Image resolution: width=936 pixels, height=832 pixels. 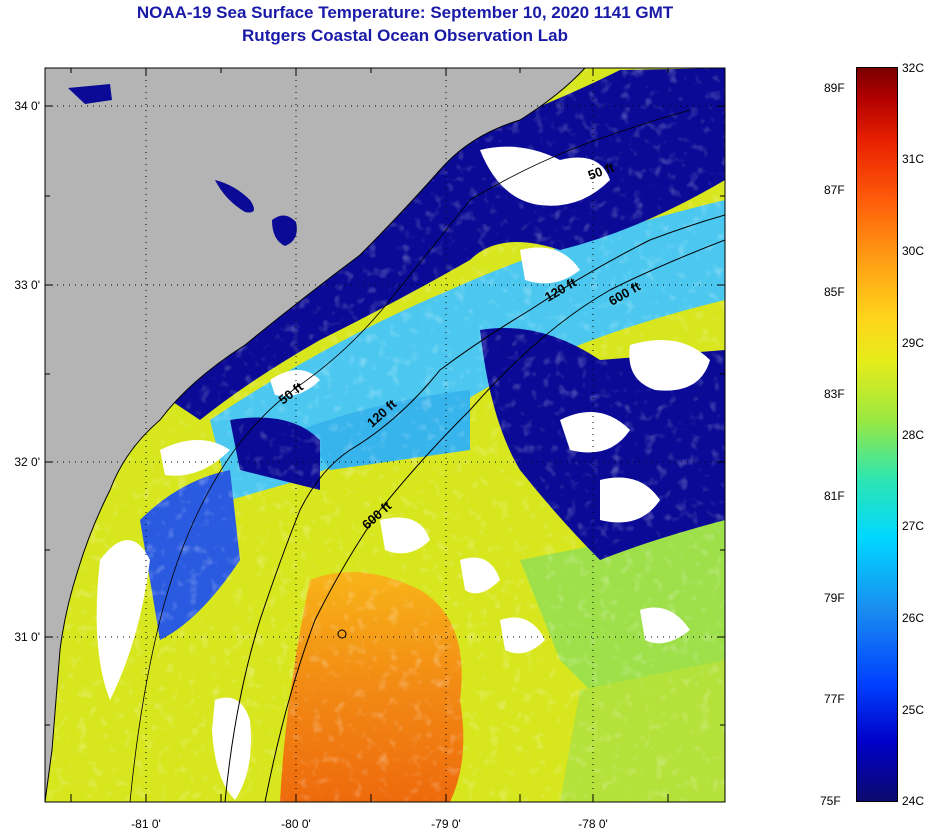 I want to click on temperature-colorbar, so click(x=877, y=434).